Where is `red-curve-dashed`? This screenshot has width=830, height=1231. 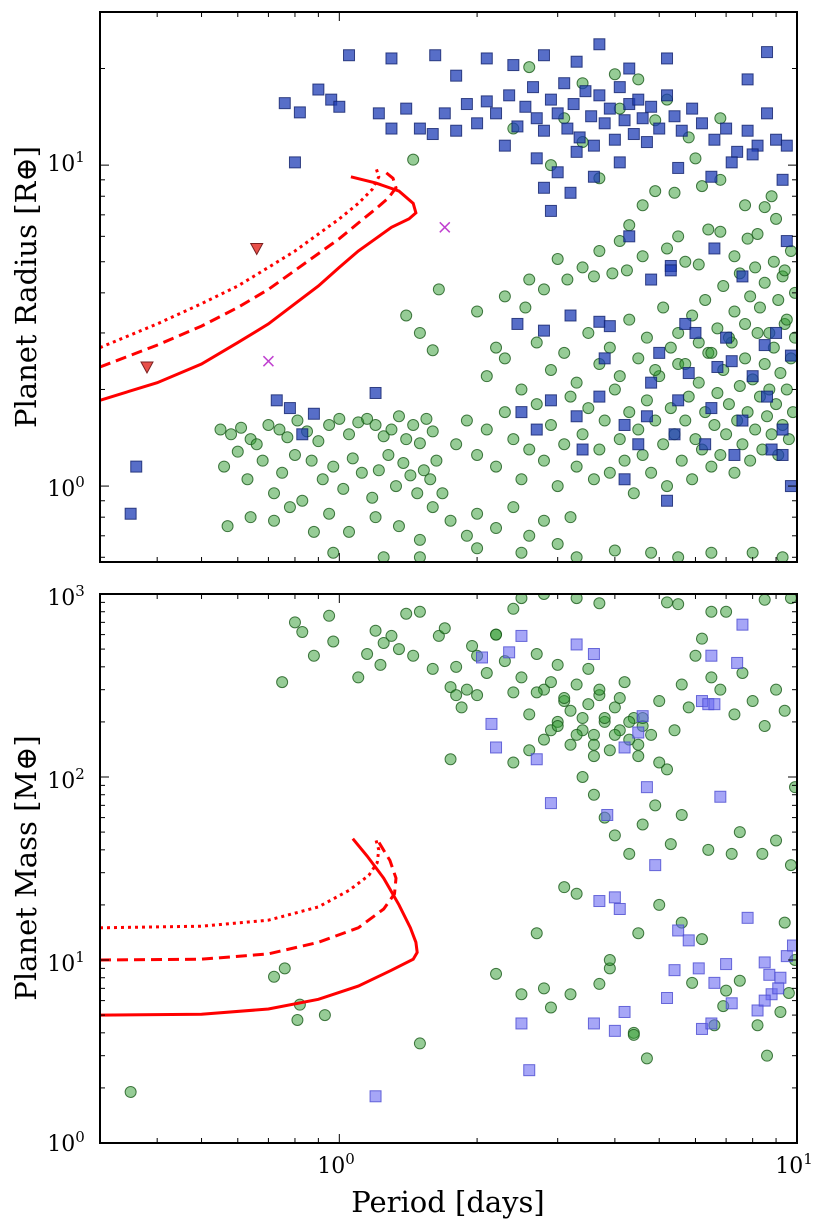
red-curve-dashed is located at coordinates (249, 268).